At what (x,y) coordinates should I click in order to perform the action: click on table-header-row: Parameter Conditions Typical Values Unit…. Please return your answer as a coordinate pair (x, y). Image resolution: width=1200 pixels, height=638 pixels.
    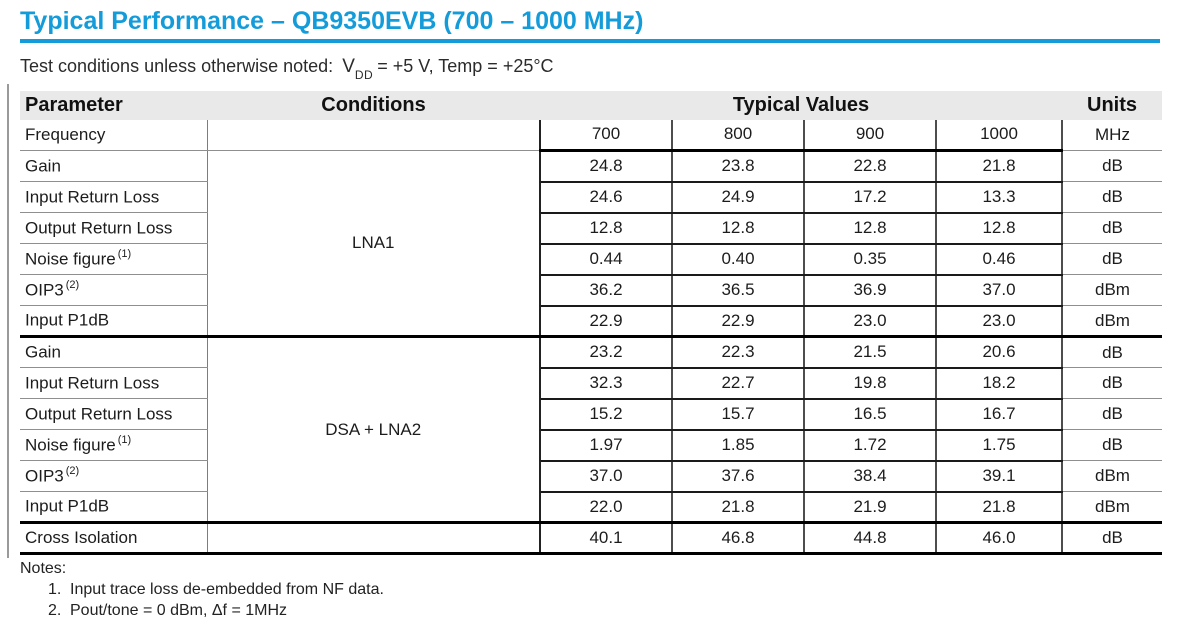
    Looking at the image, I should click on (591, 105).